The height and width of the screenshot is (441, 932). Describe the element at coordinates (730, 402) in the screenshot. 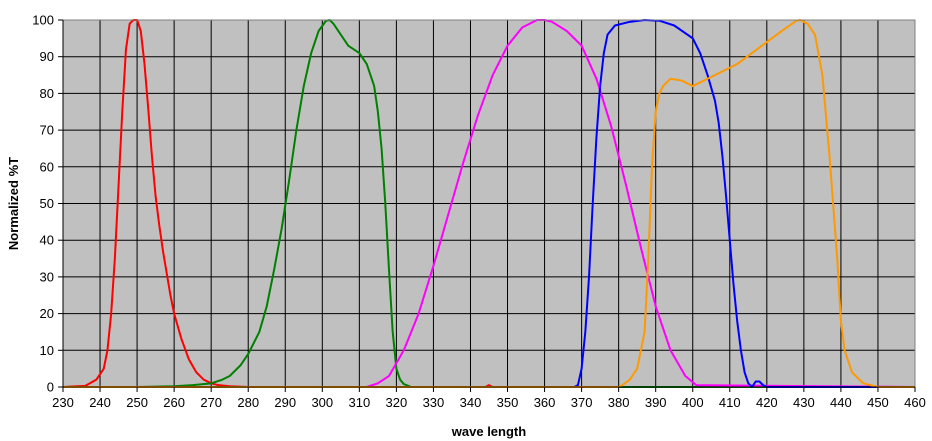

I see `x-tick-label: 410` at that location.